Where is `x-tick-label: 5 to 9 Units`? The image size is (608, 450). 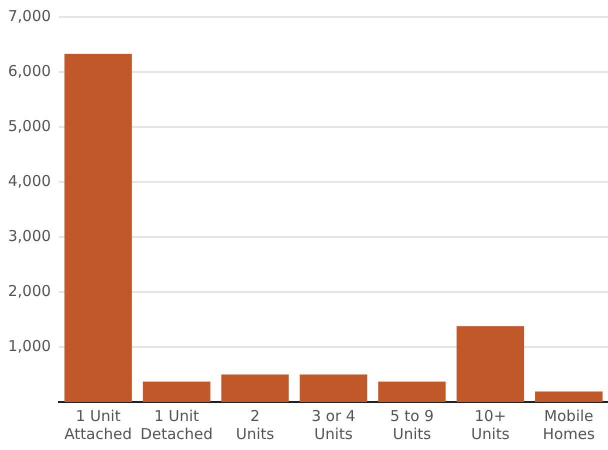 x-tick-label: 5 to 9 Units is located at coordinates (412, 424).